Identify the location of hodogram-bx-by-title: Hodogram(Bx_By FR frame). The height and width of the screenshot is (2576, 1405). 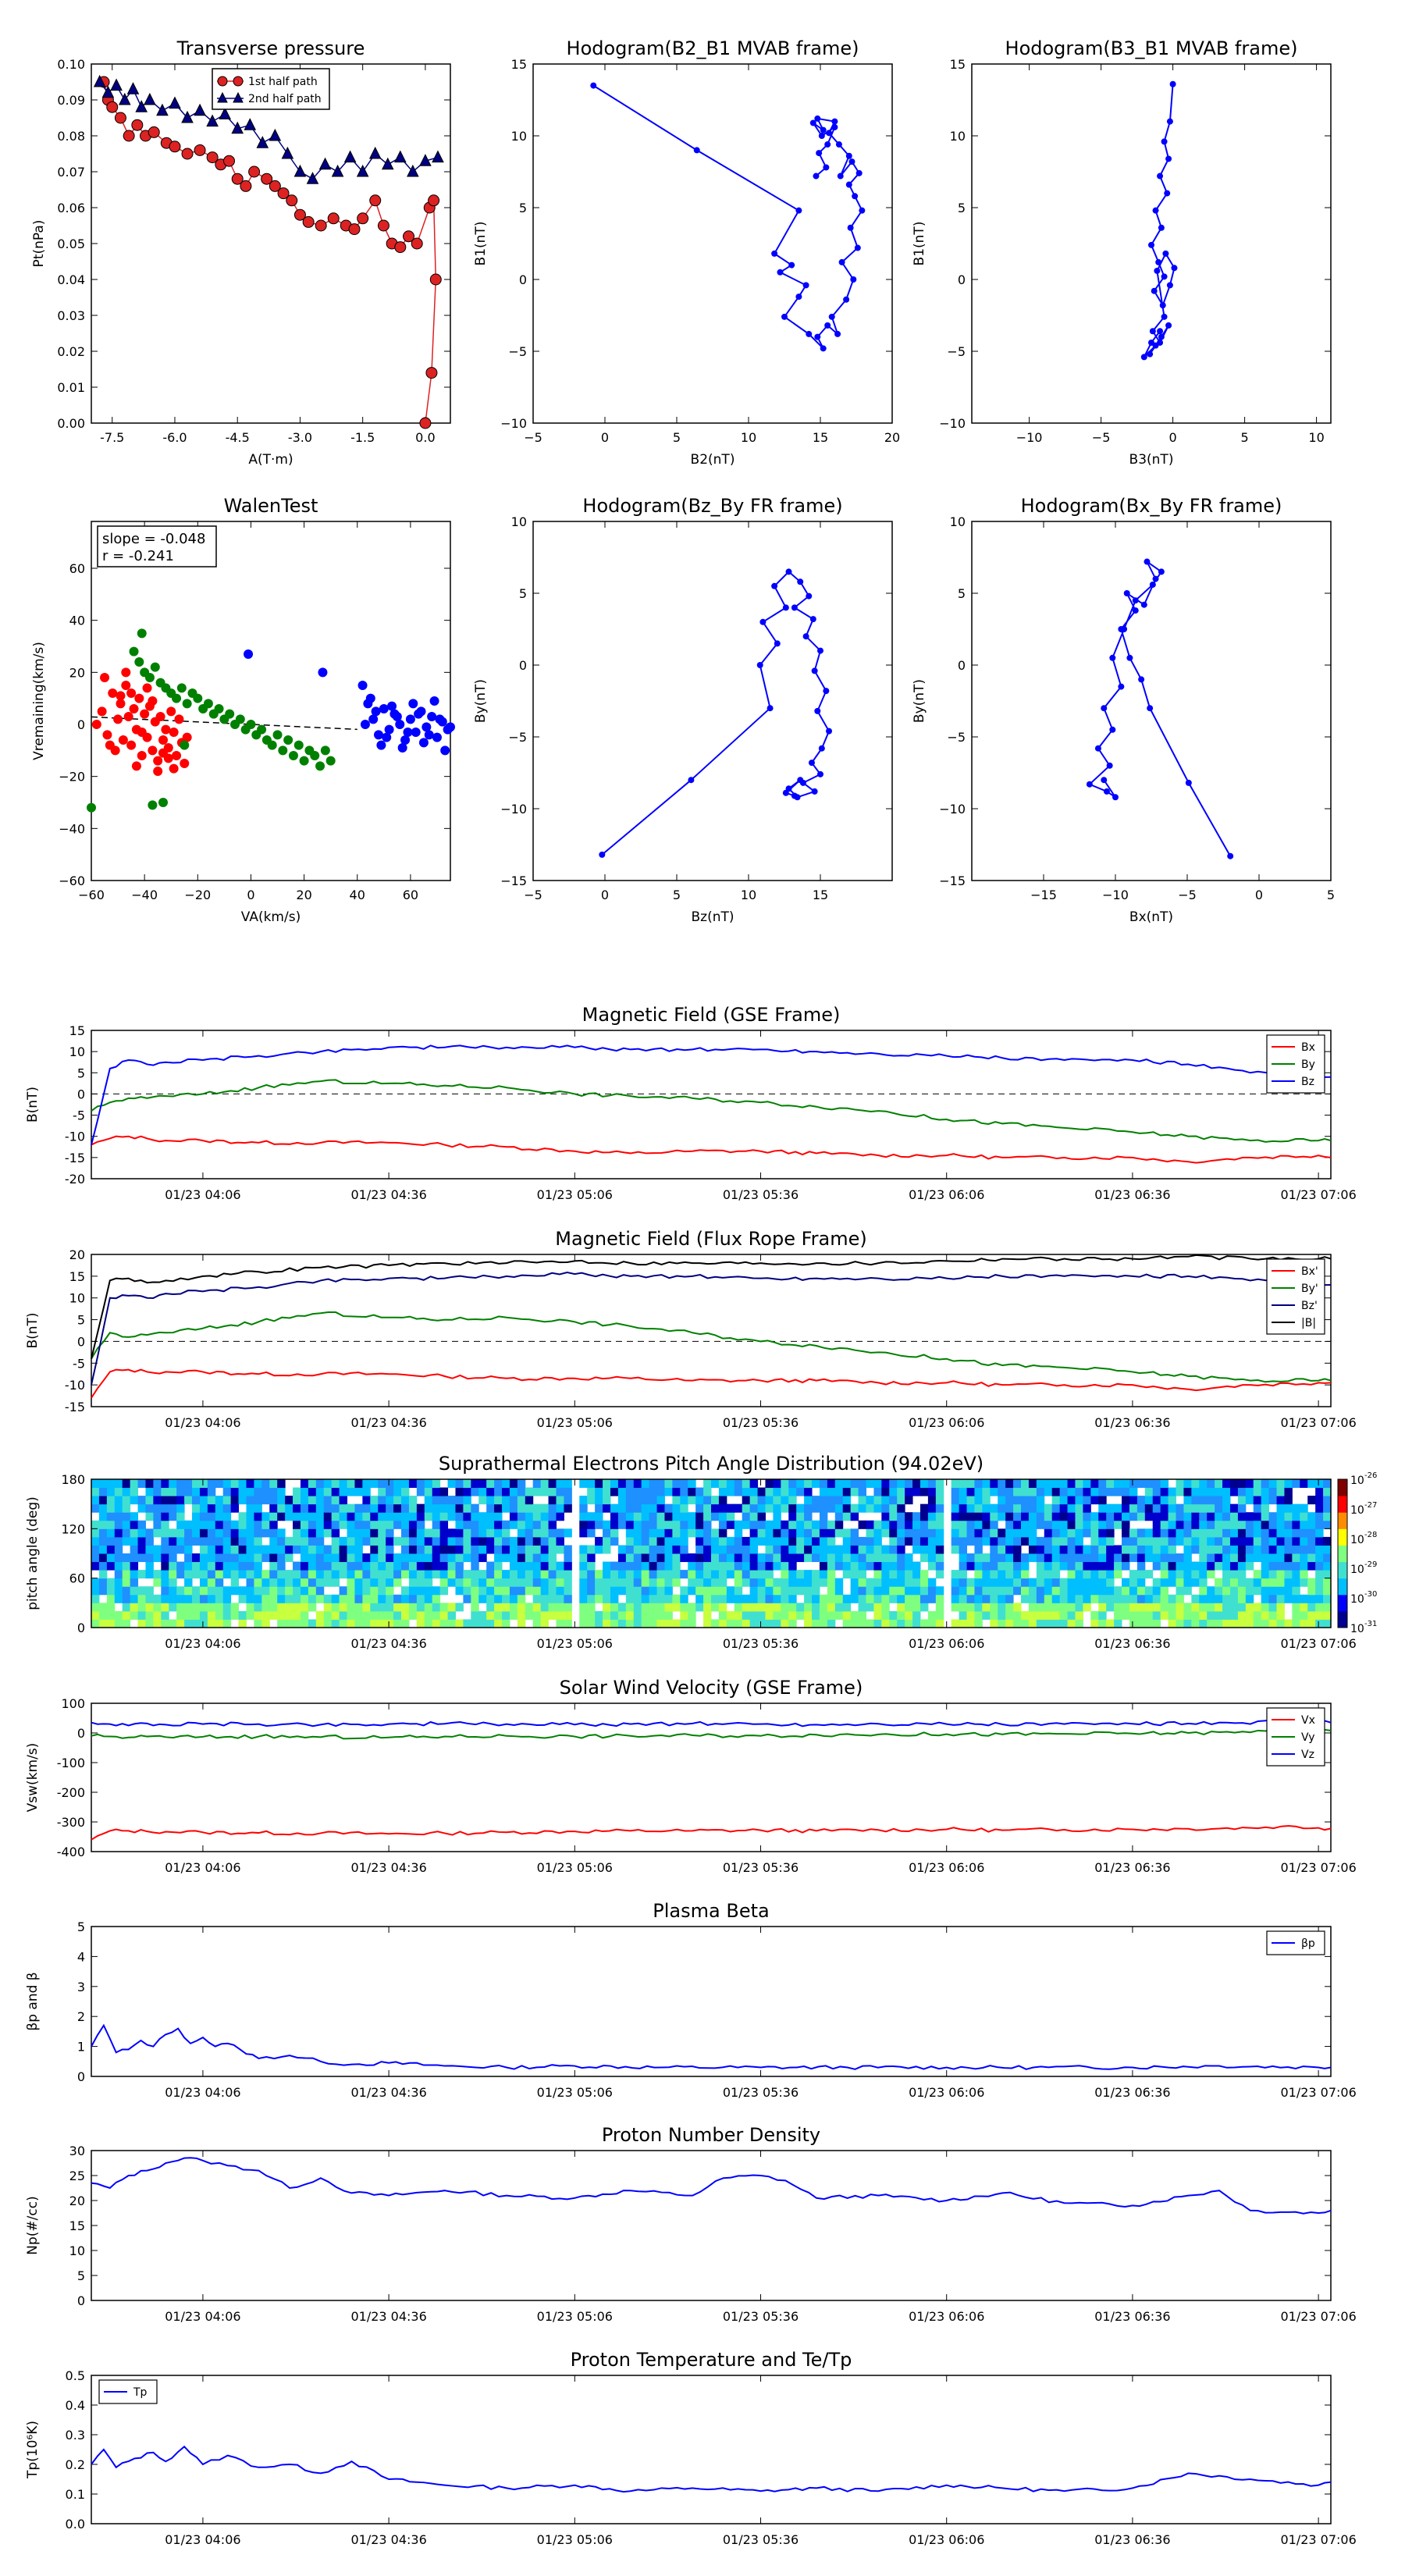
(1151, 506).